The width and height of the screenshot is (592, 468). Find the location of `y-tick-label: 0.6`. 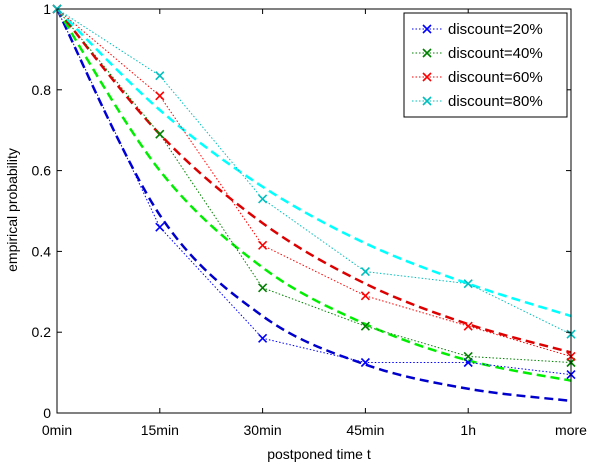

y-tick-label: 0.6 is located at coordinates (42, 171).